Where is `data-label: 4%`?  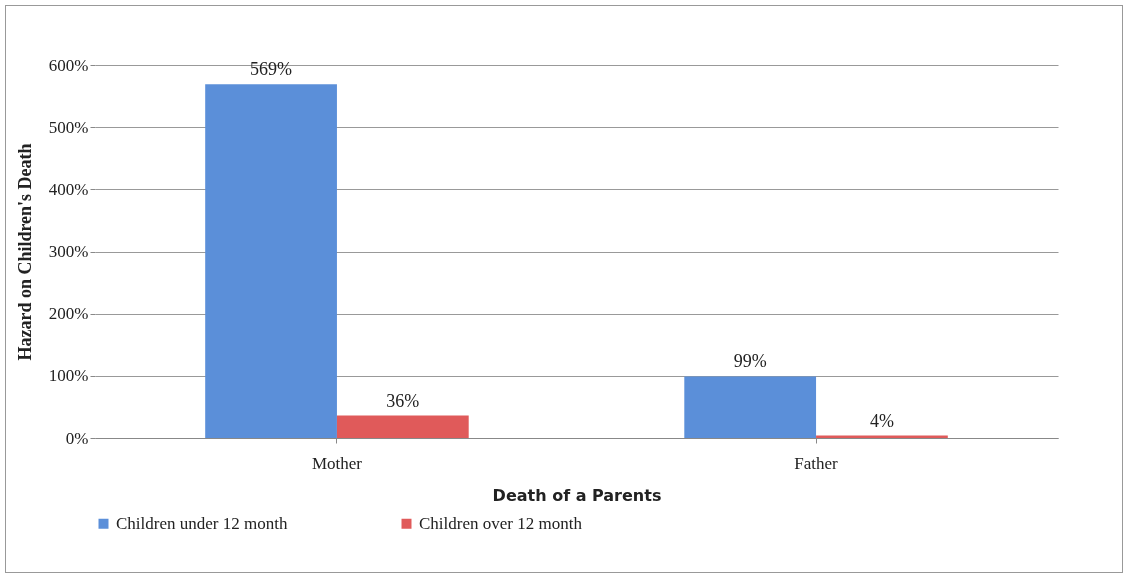 data-label: 4% is located at coordinates (881, 420).